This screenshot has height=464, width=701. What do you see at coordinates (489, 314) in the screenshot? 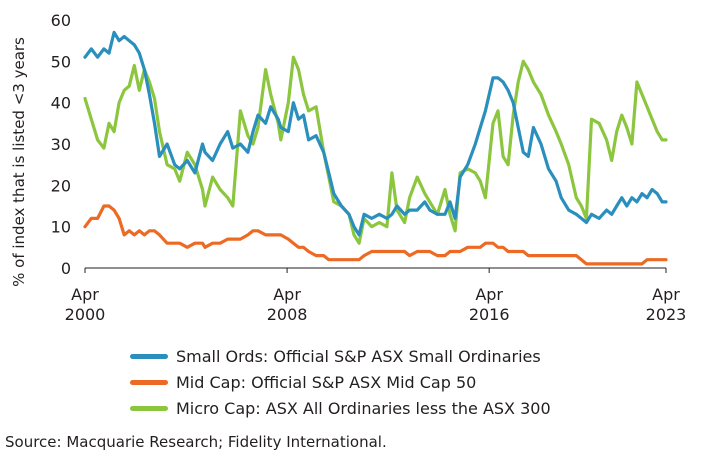
I see `x-tick-label: 2016` at bounding box center [489, 314].